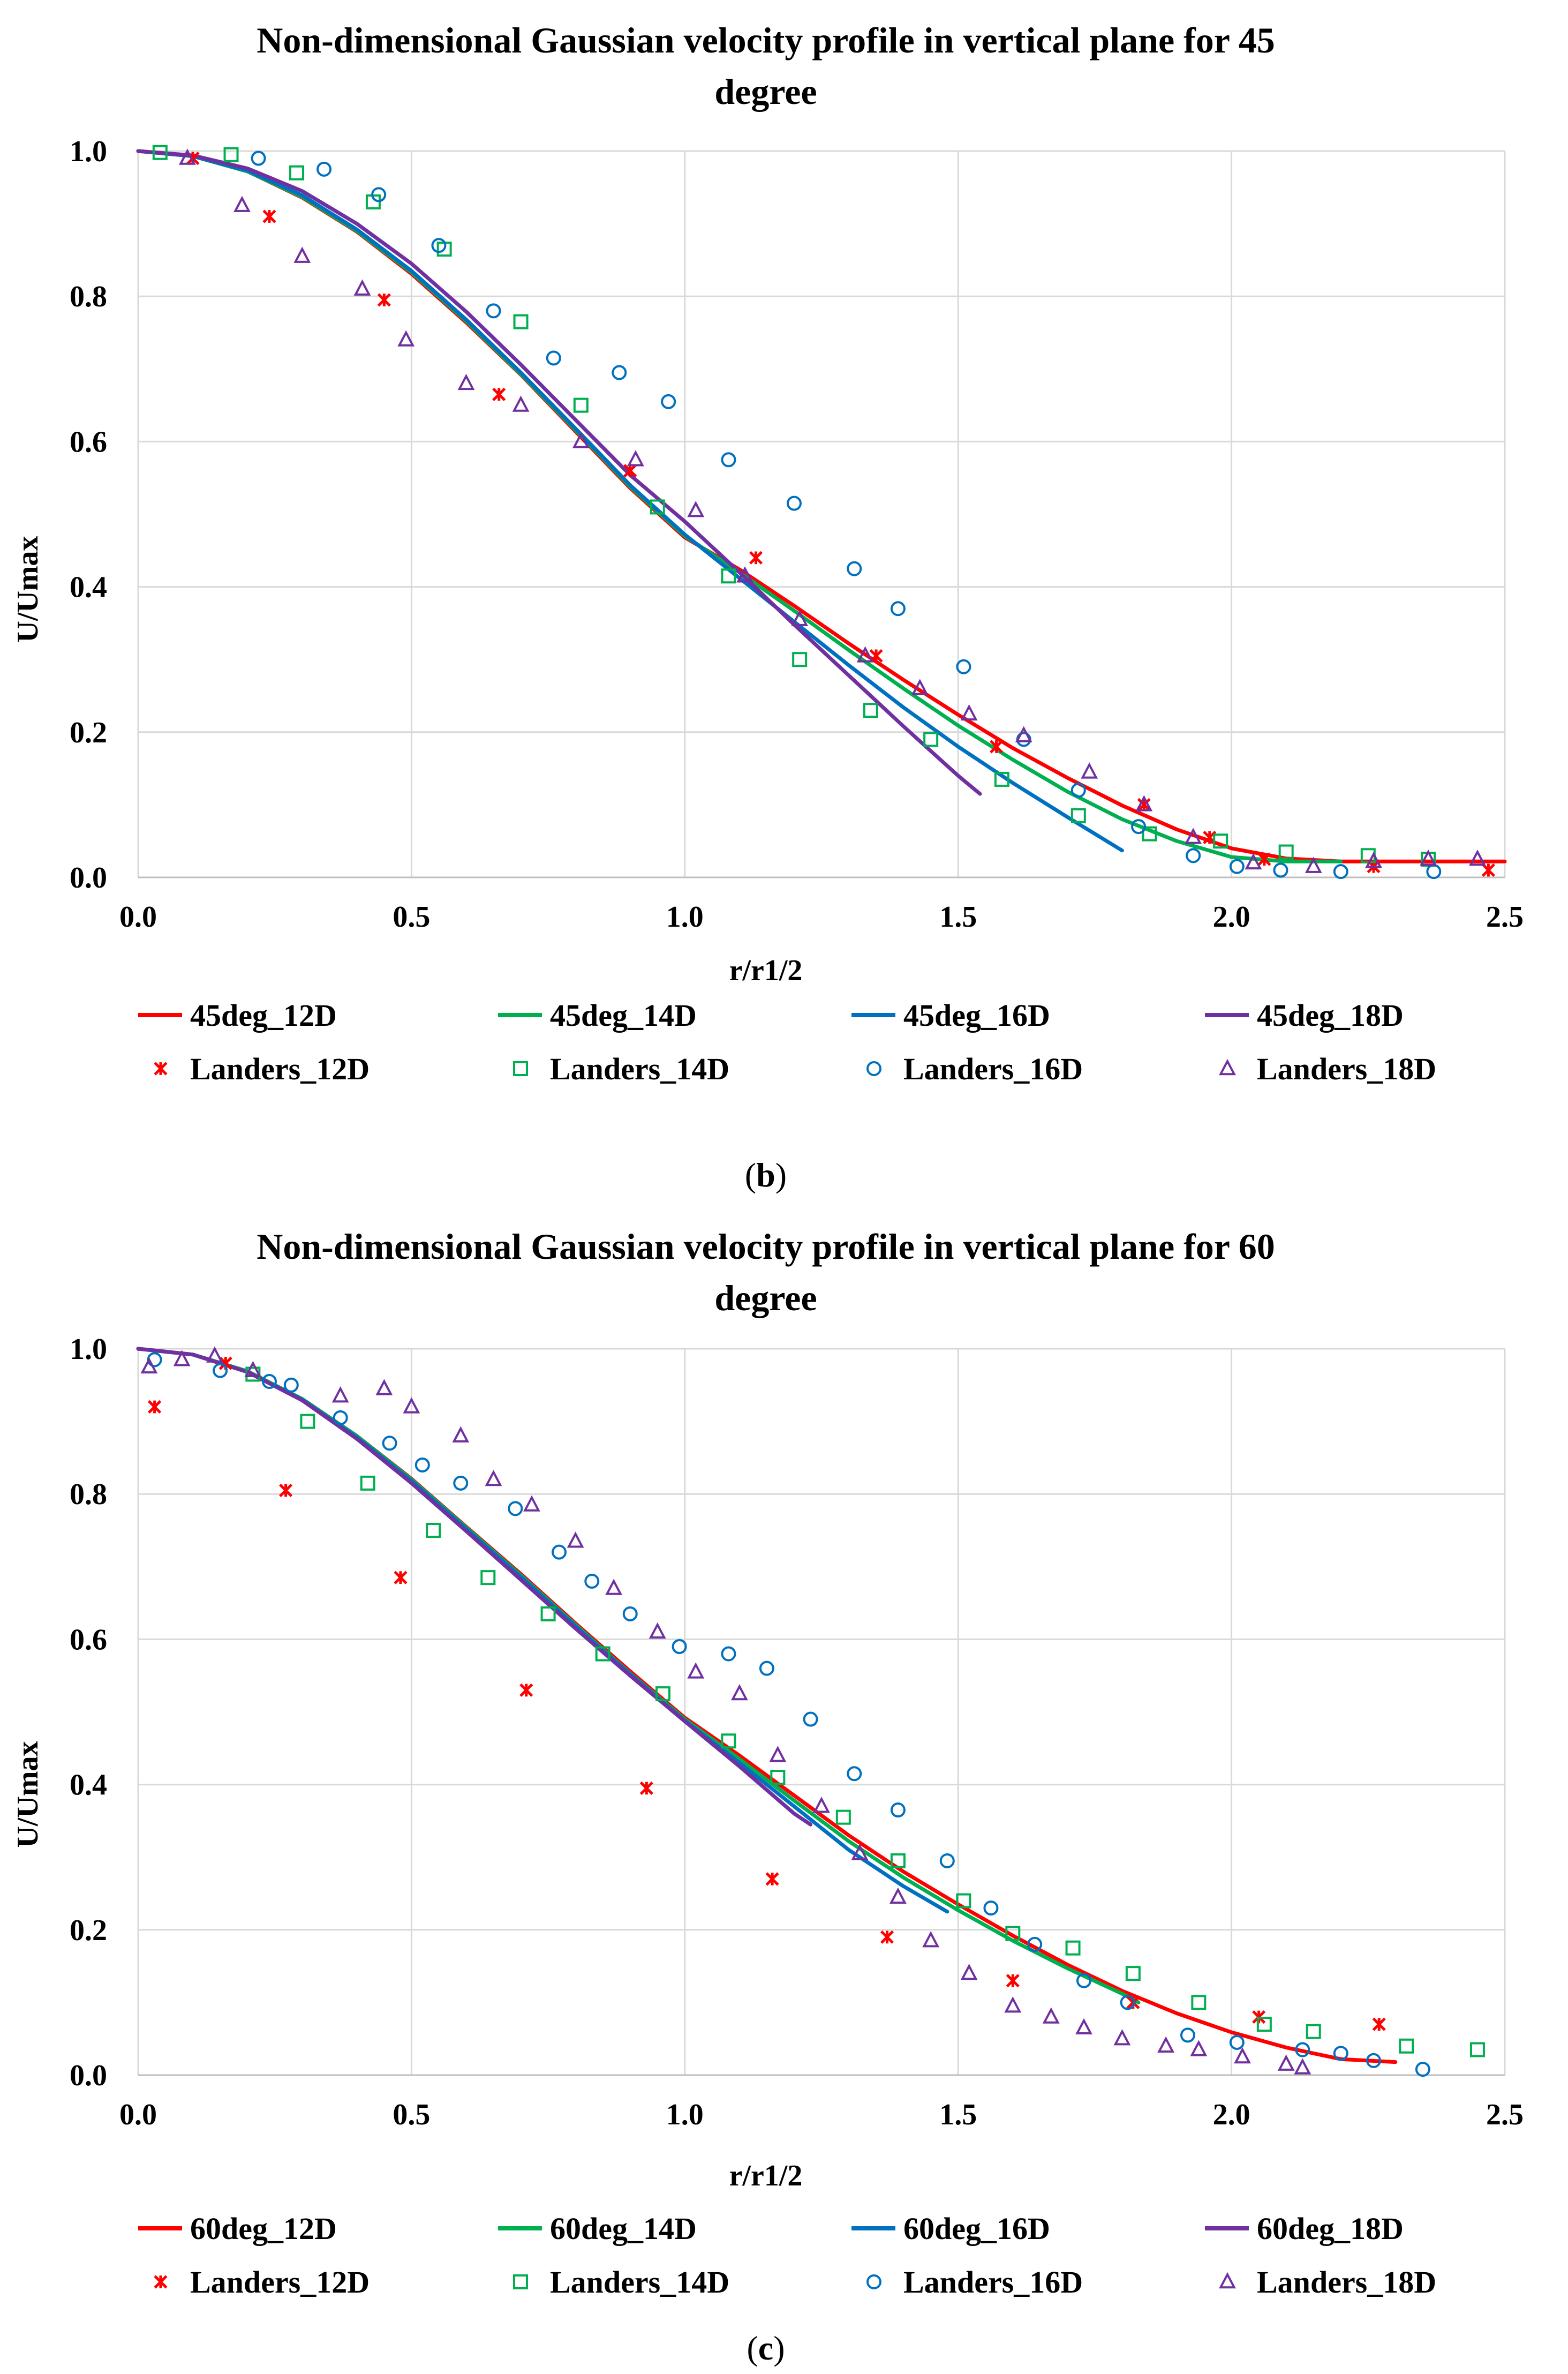 The width and height of the screenshot is (1568, 2374). Describe the element at coordinates (975, 2282) in the screenshot. I see `legend-item: Landers_16D` at that location.